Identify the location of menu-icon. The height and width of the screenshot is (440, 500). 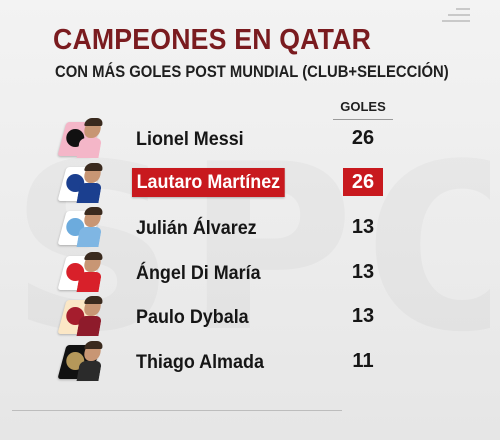
(456, 15).